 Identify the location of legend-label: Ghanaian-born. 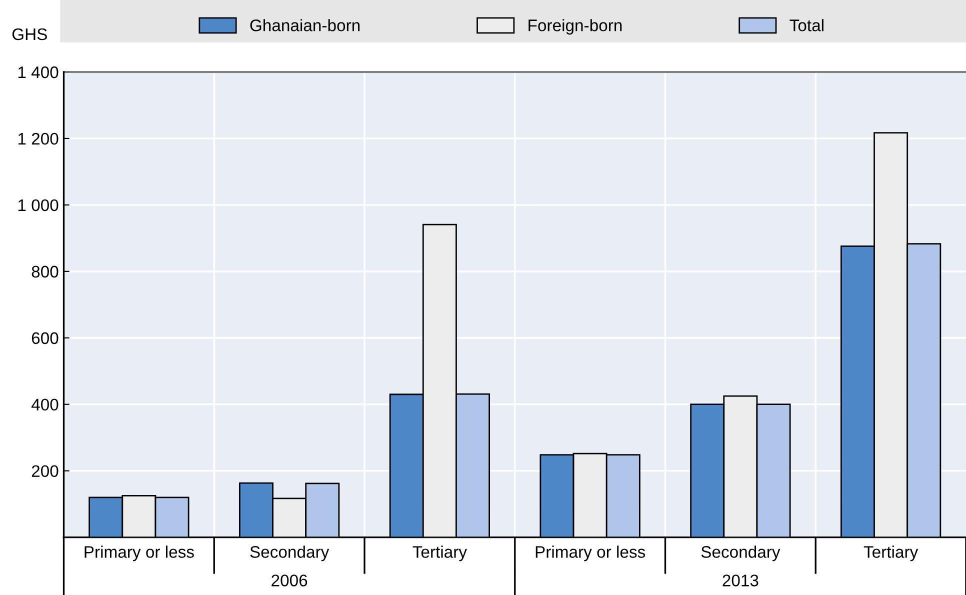
(305, 25).